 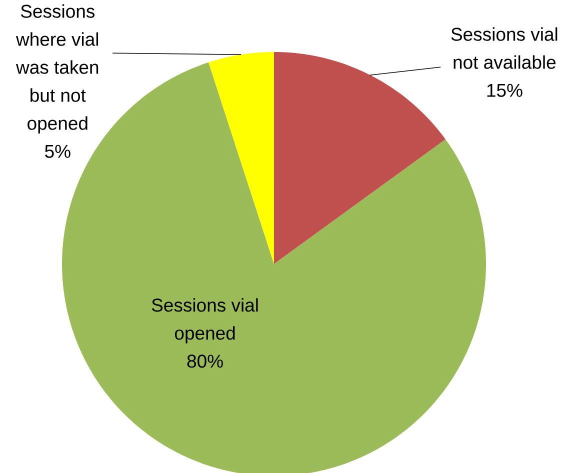 I want to click on slice-label: Sessions where vial was taken but not opened, so click(x=57, y=69).